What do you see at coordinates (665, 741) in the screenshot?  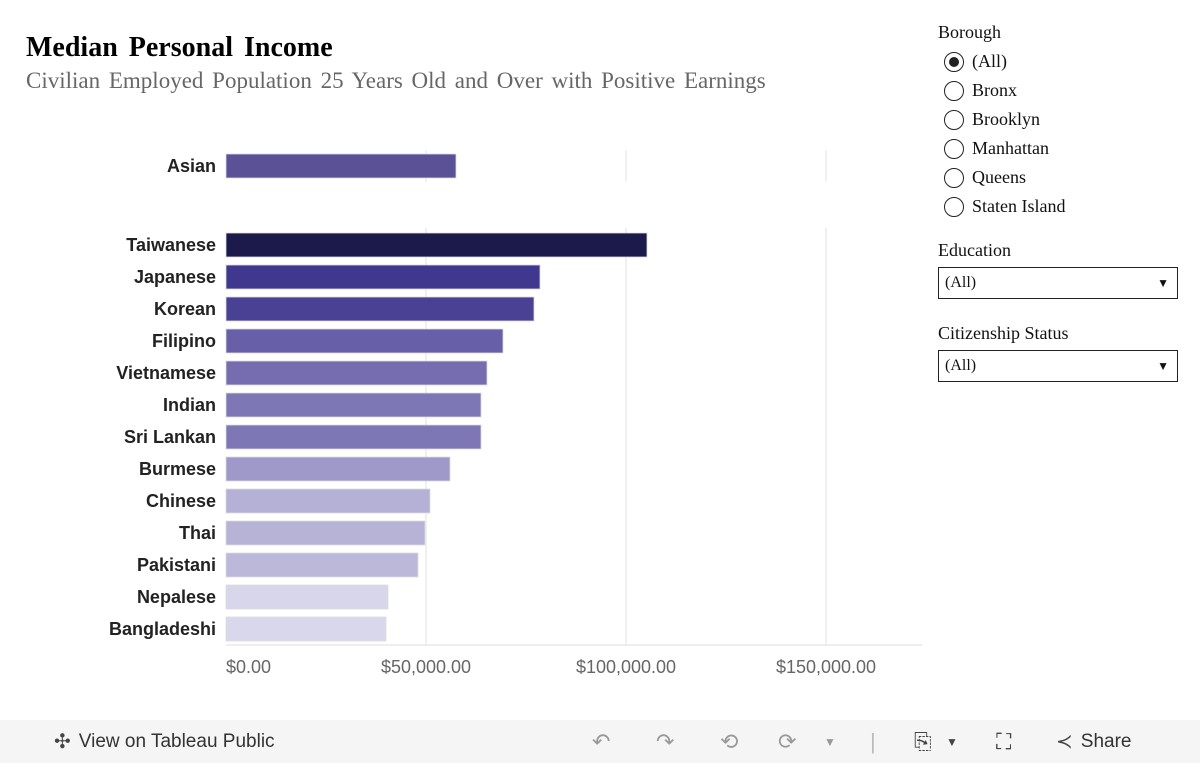 I see `redo-icon: ↷` at bounding box center [665, 741].